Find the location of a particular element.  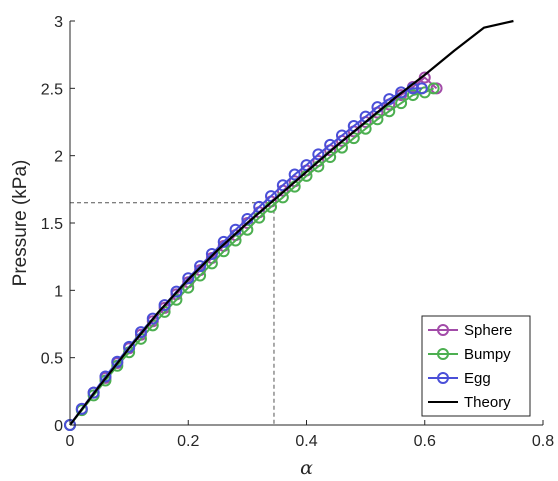

x-tick-label: 0.2 is located at coordinates (188, 441).